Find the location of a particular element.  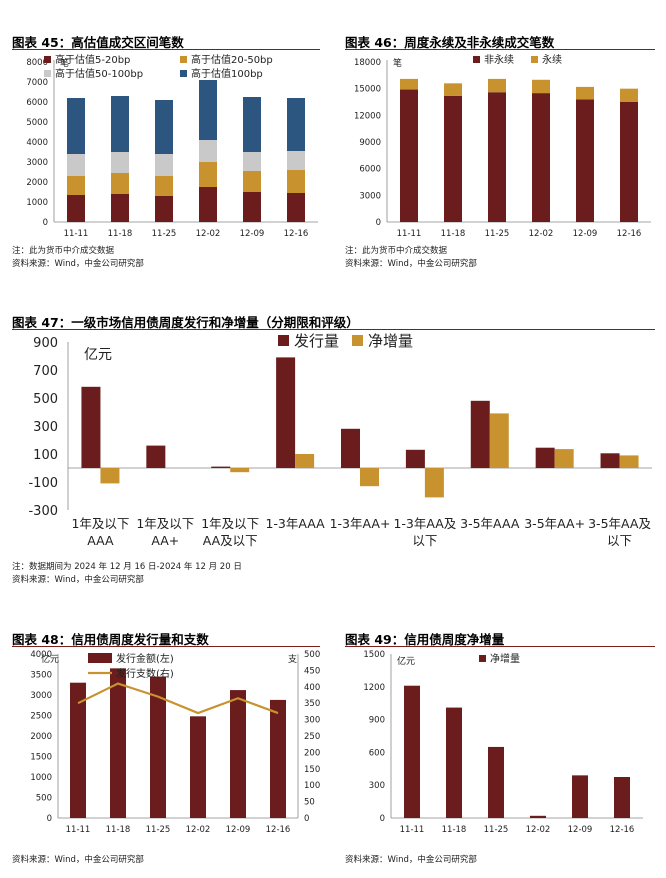

x-tick-label: AA+ is located at coordinates (165, 540).